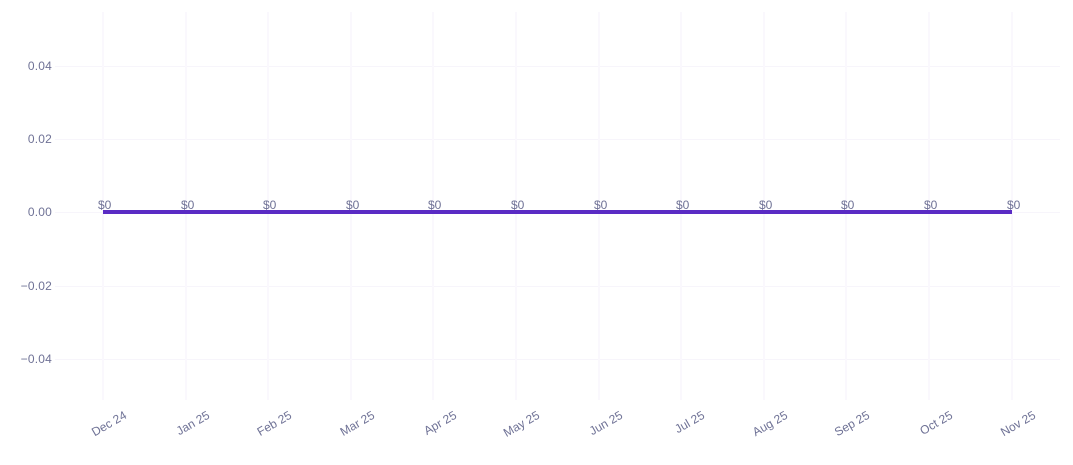 This screenshot has height=465, width=1073. Describe the element at coordinates (1018, 424) in the screenshot. I see `x-axis-tick-label: Nov 25` at that location.